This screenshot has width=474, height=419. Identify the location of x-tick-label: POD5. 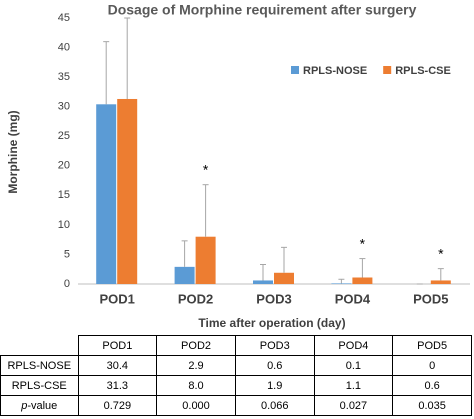
(430, 298).